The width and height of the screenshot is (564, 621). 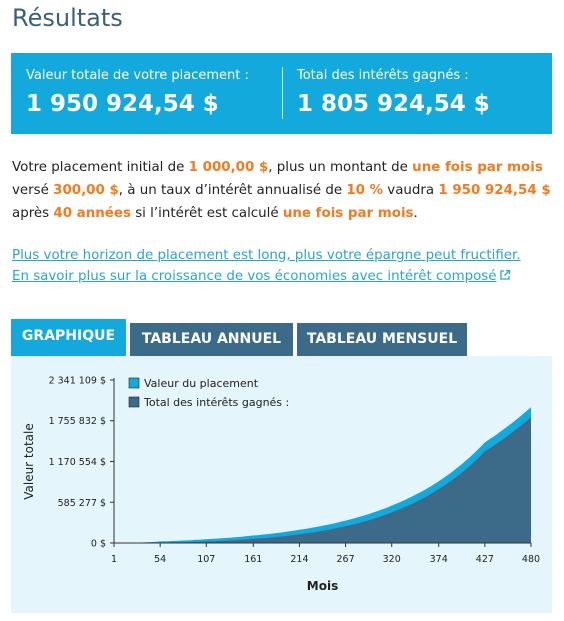 What do you see at coordinates (82, 503) in the screenshot?
I see `y-tick-label: 585 277 $` at bounding box center [82, 503].